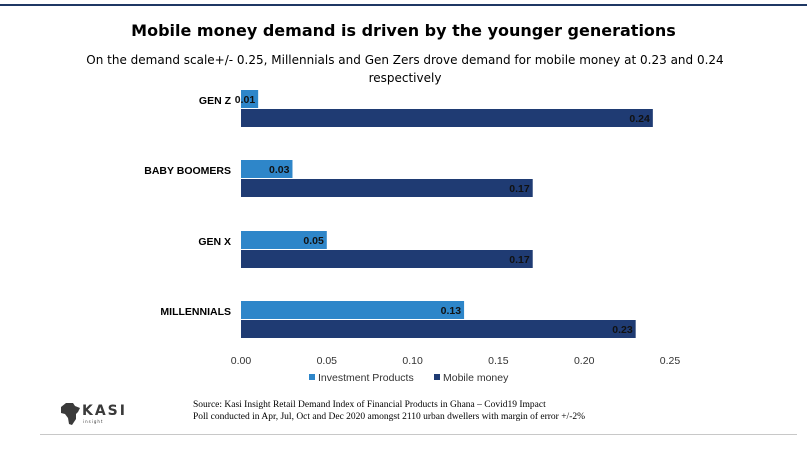 The height and width of the screenshot is (453, 807). What do you see at coordinates (418, 434) in the screenshot?
I see `bottom-rule` at bounding box center [418, 434].